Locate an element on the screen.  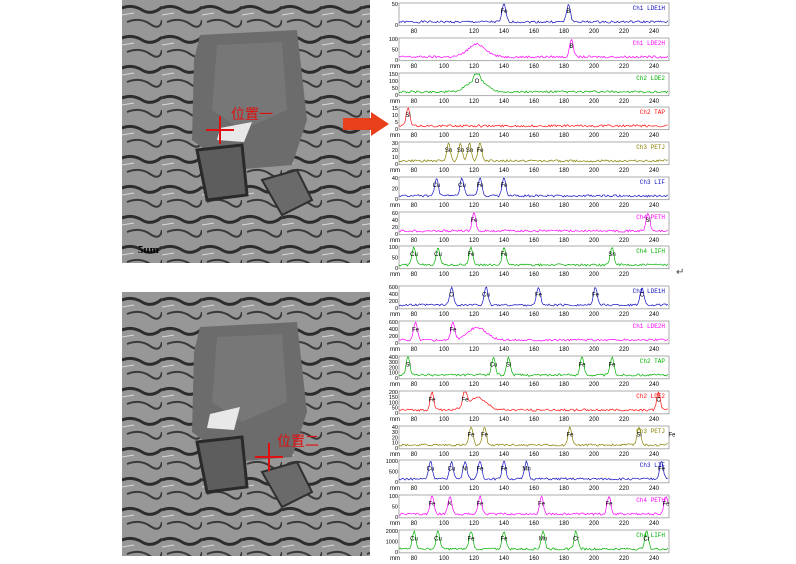
channel-name: Ch4 LIFH is located at coordinates (650, 251).